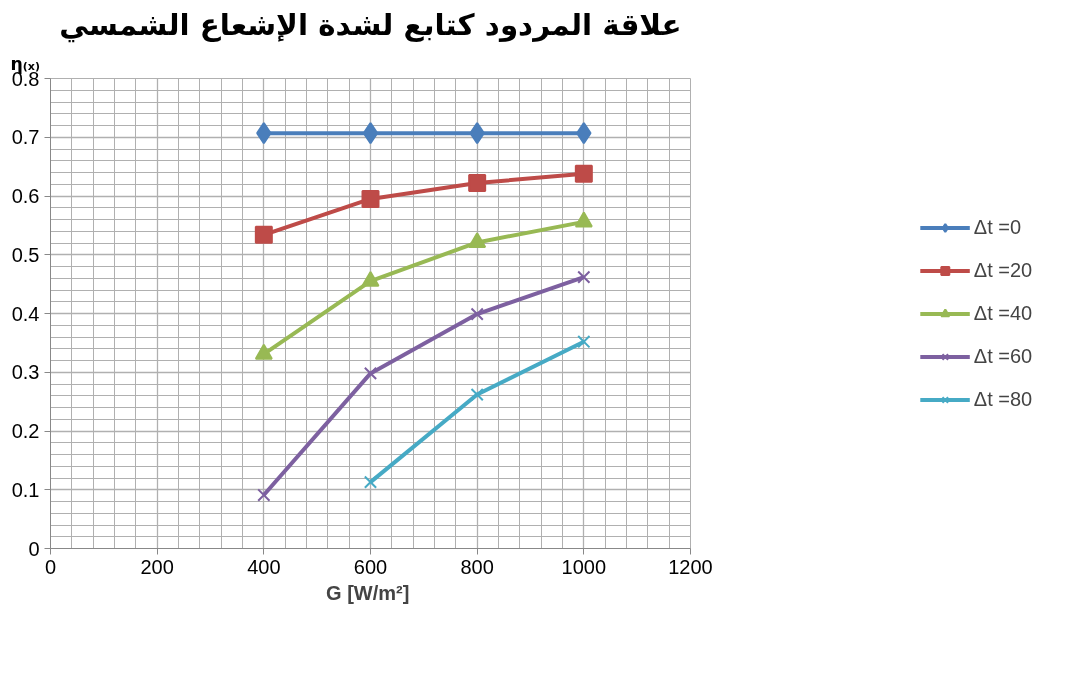 The height and width of the screenshot is (699, 1076). What do you see at coordinates (1003, 399) in the screenshot?
I see `legend-label: Δt =80` at bounding box center [1003, 399].